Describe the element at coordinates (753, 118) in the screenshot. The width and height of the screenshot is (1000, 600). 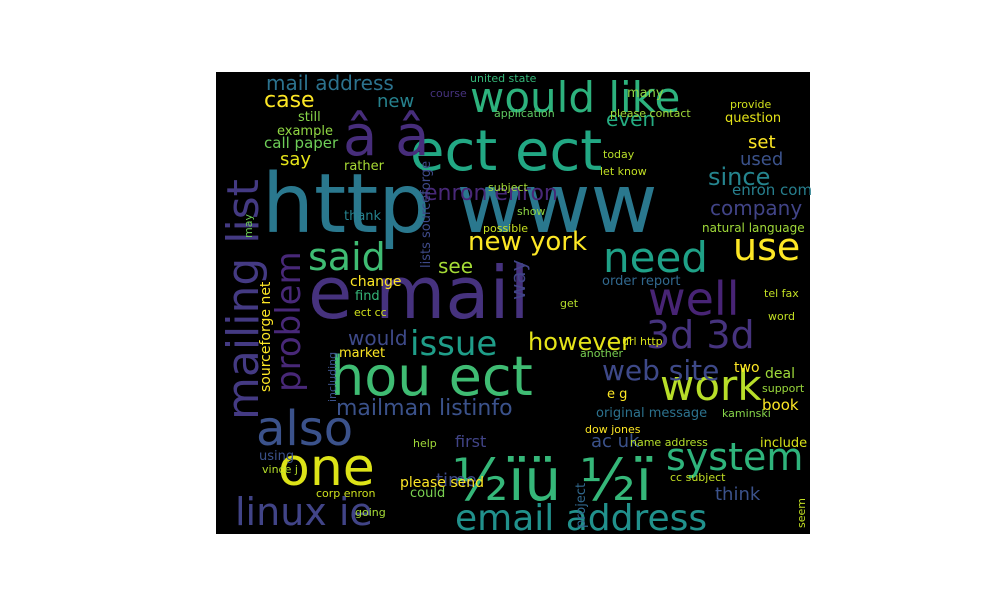
I see `word: question` at that location.